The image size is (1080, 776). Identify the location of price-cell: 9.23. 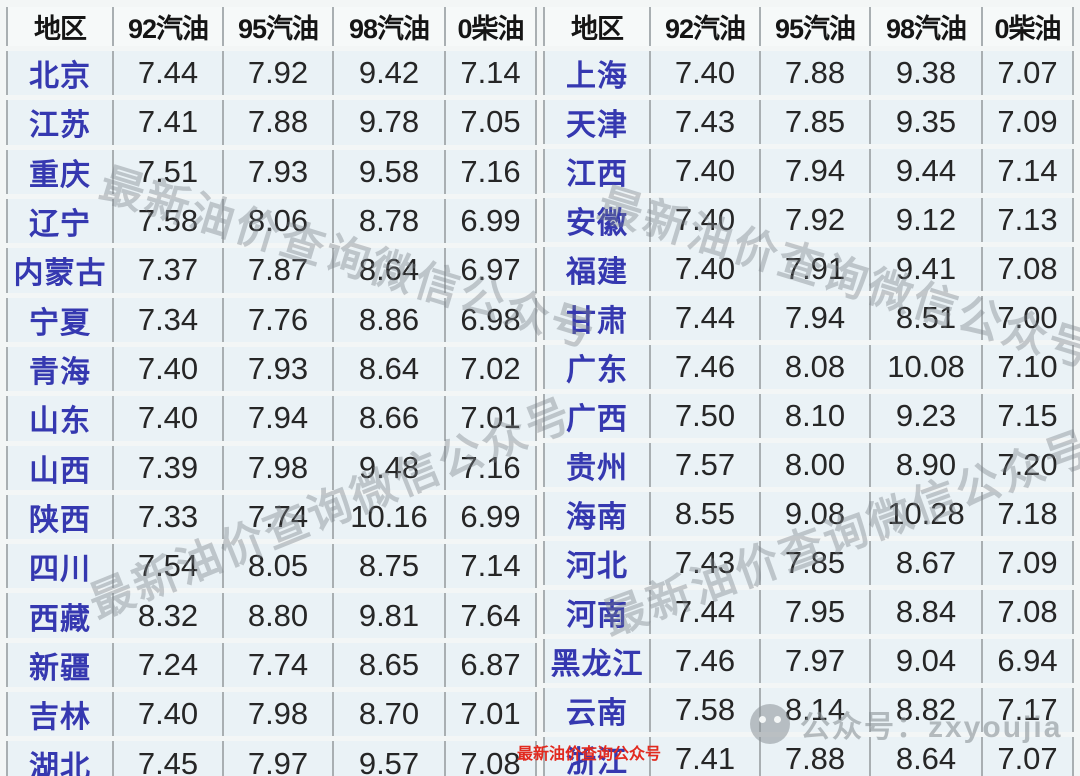
(927, 416).